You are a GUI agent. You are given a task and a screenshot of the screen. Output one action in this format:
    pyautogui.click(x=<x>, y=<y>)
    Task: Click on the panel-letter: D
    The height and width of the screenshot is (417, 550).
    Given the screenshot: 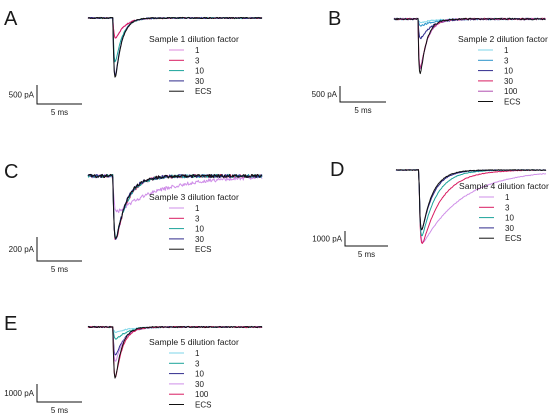 What is the action you would take?
    pyautogui.click(x=337, y=170)
    